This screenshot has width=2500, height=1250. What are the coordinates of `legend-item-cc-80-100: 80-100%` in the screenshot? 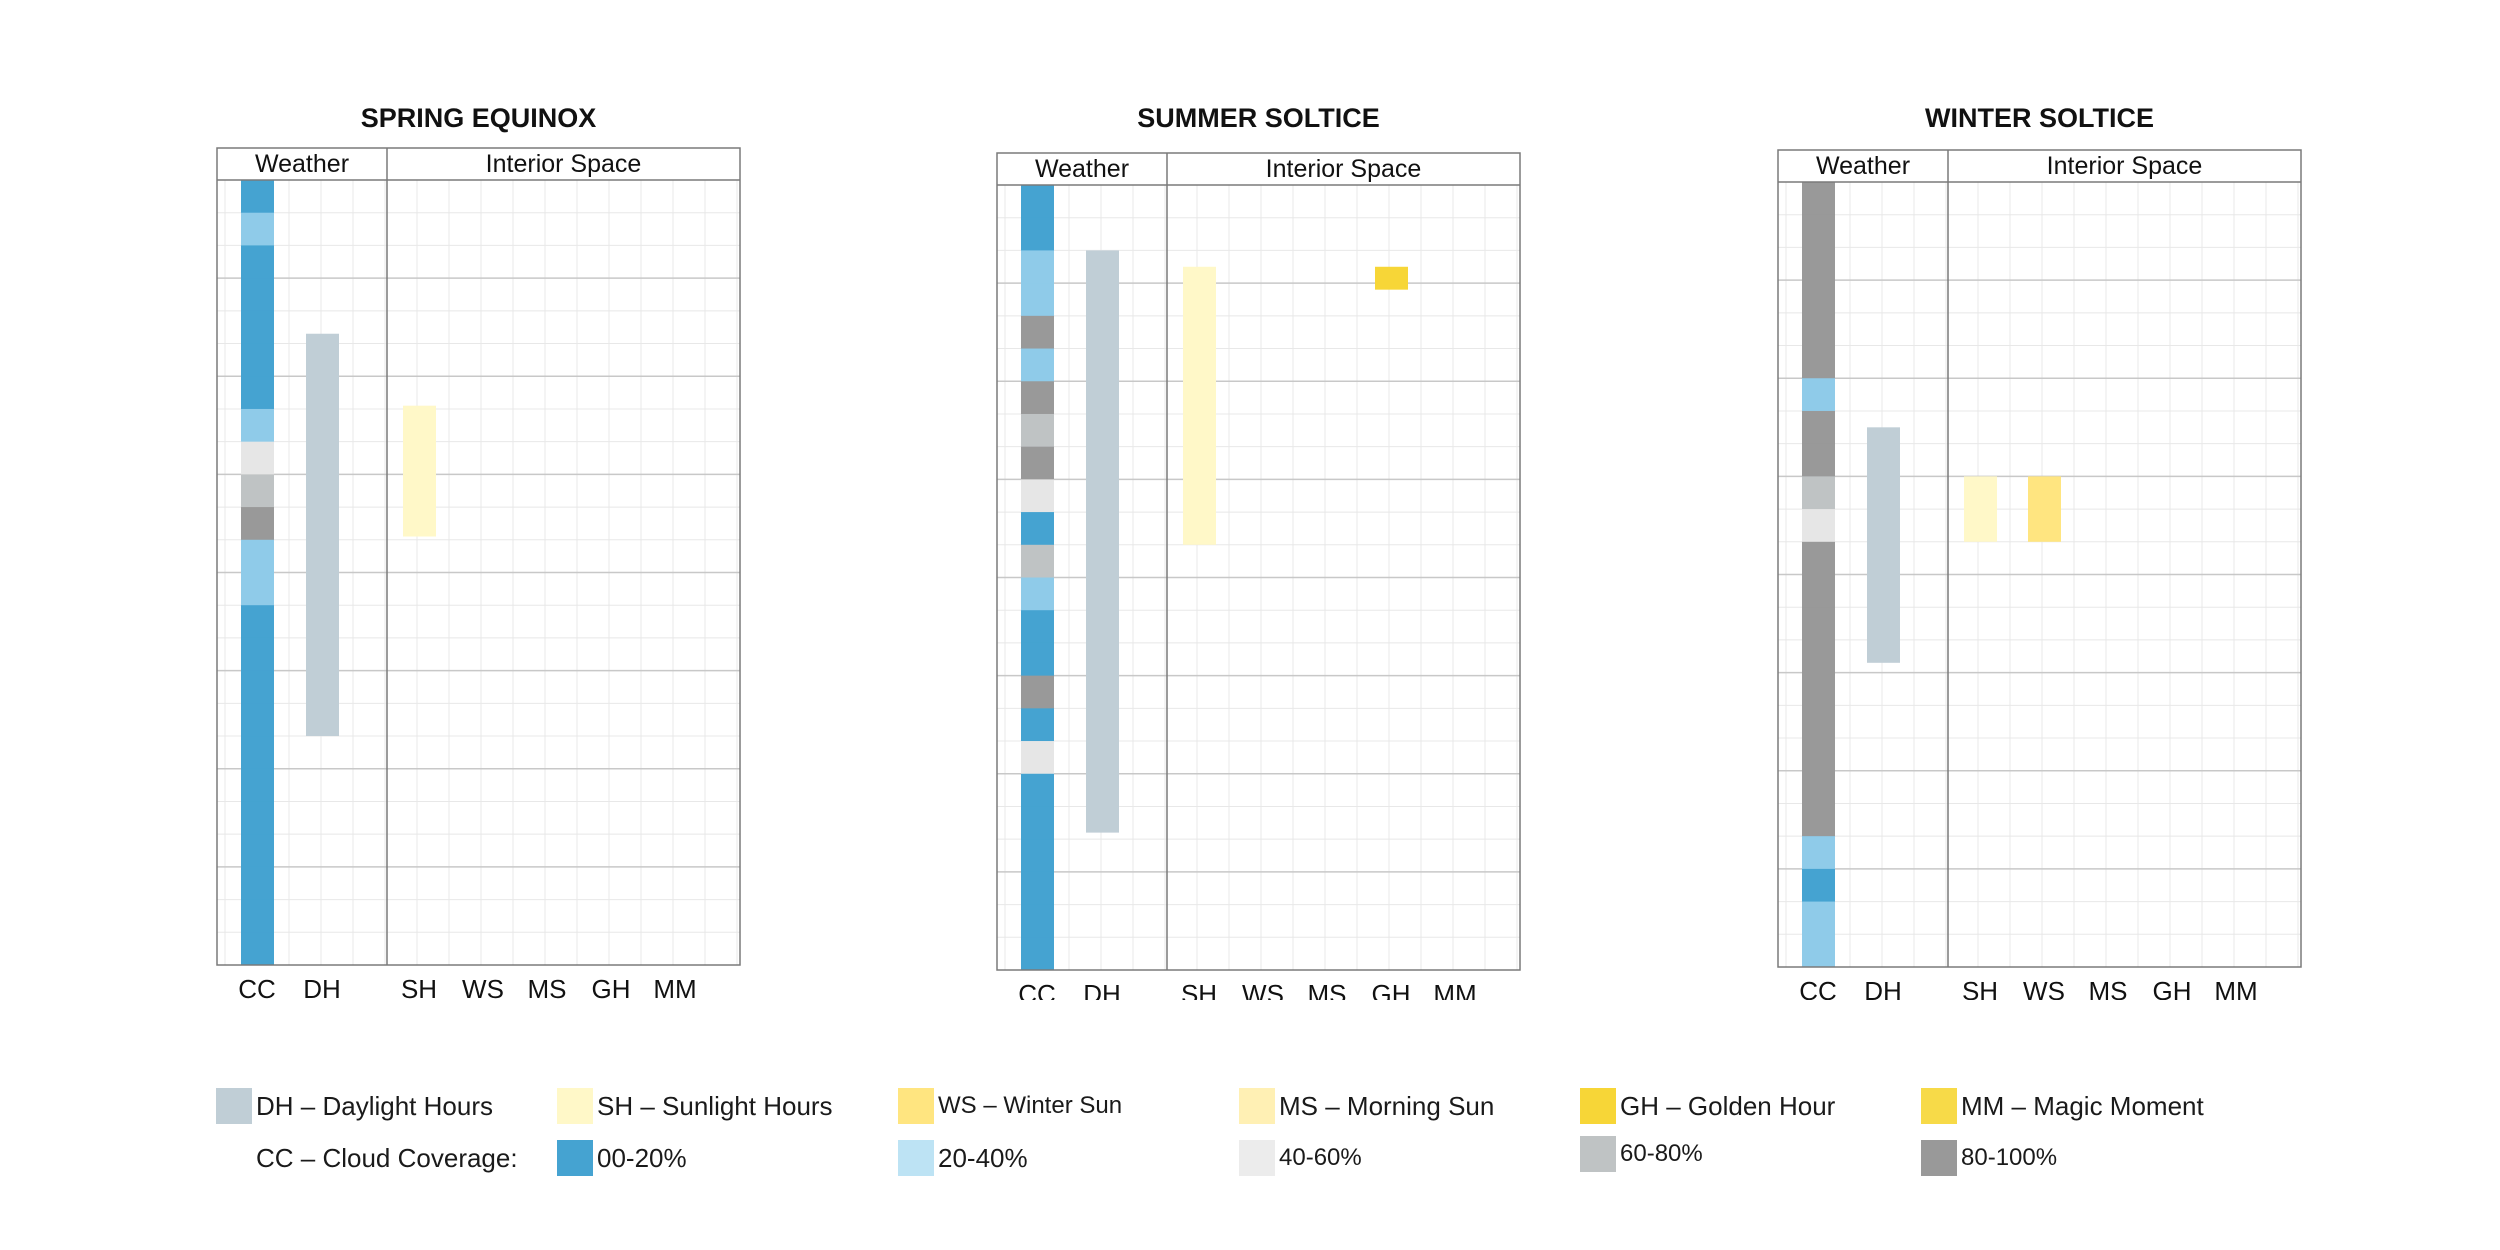 It's located at (1989, 1158).